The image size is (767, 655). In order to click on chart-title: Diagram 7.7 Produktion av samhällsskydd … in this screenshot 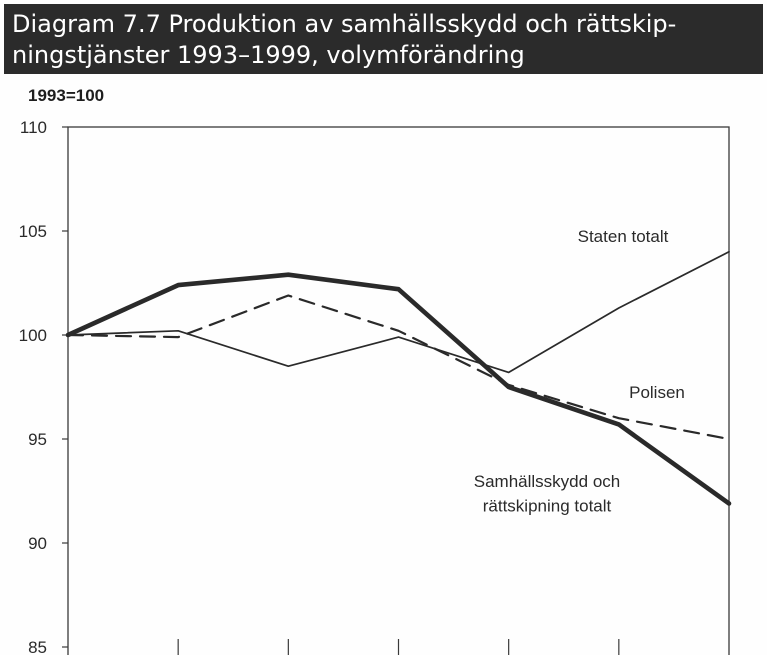, I will do `click(383, 39)`.